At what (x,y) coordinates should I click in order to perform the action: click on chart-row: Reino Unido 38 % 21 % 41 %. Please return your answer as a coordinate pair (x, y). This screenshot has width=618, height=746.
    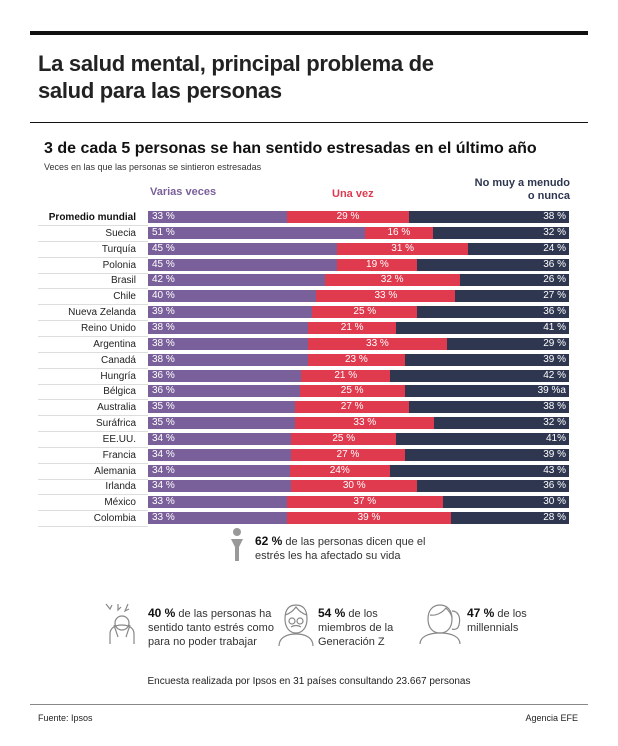
    Looking at the image, I should click on (309, 329).